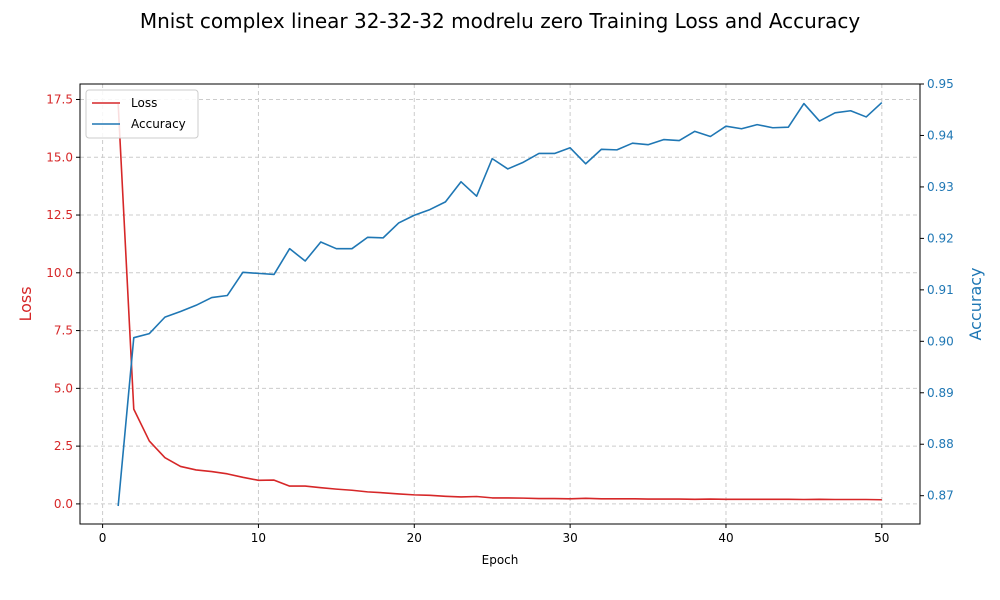 The image size is (1000, 600). Describe the element at coordinates (258, 538) in the screenshot. I see `x-tick-label: 10` at that location.